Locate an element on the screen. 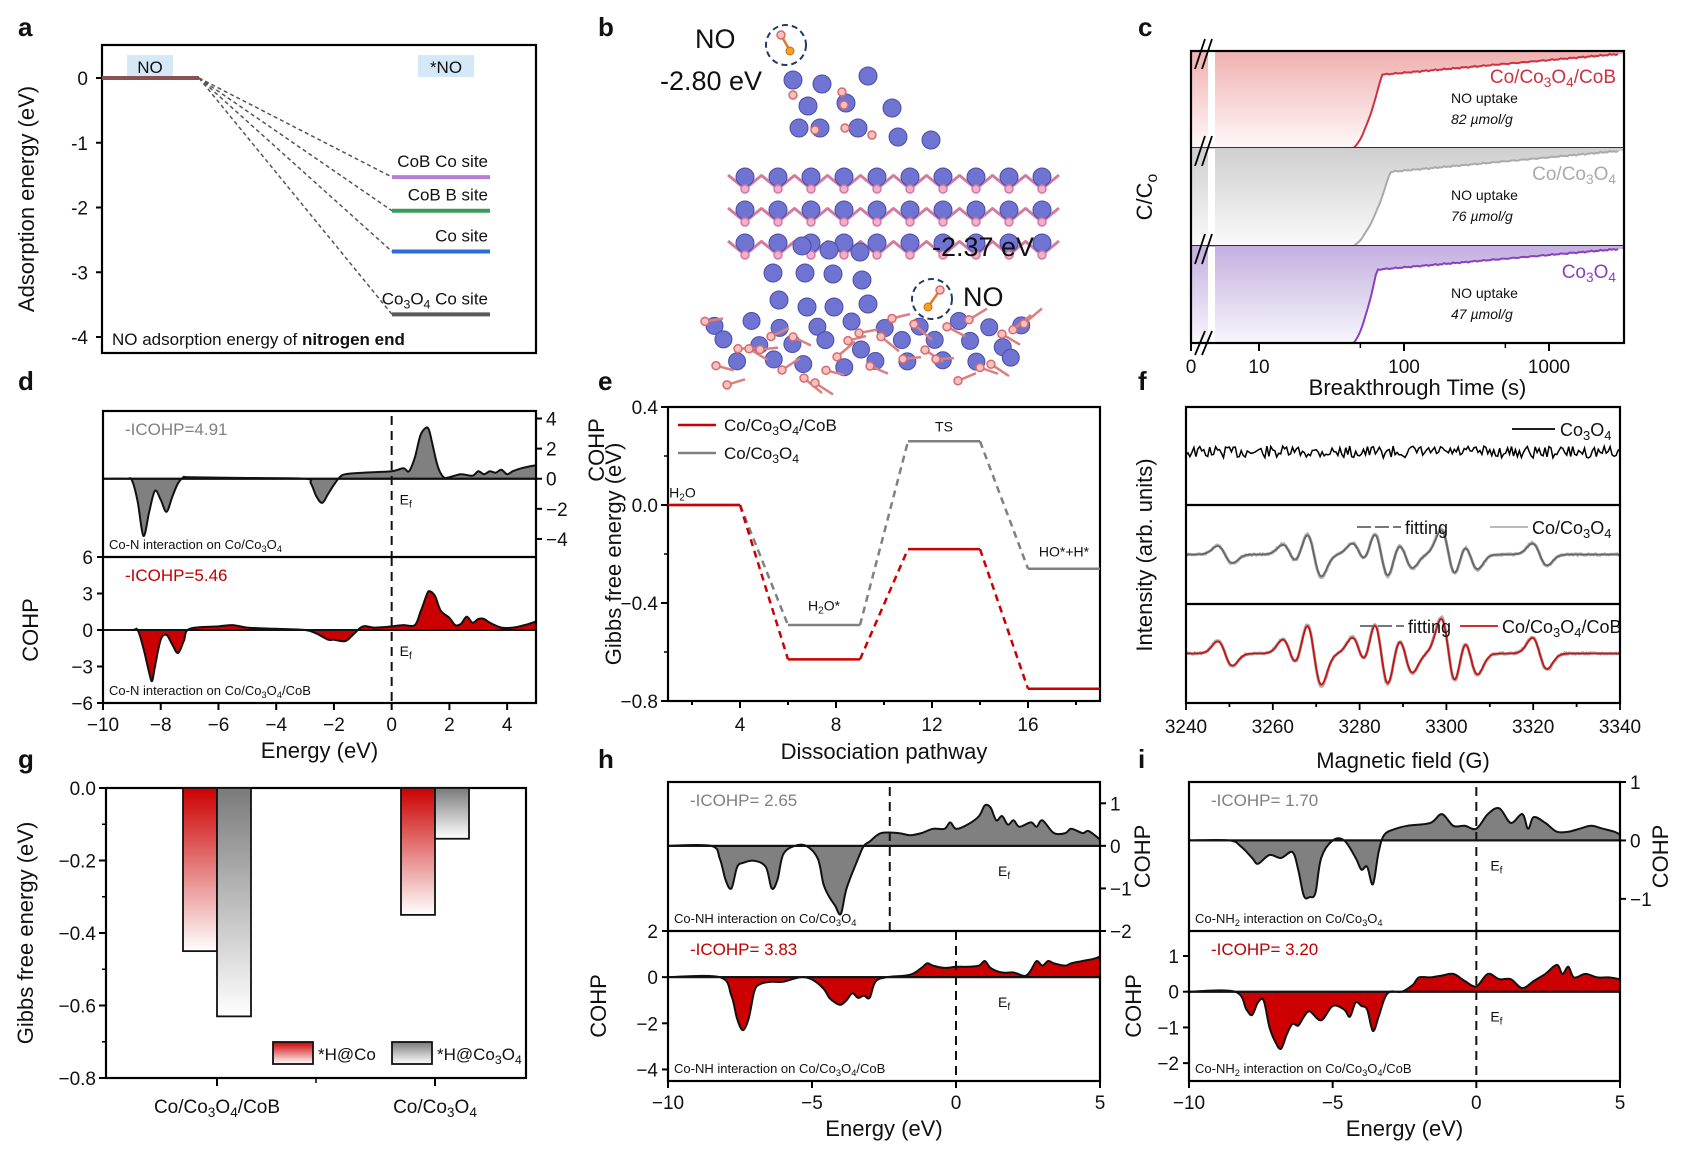 This screenshot has width=1690, height=1158. category-label-1: Co/Co3O4 is located at coordinates (435, 1108).